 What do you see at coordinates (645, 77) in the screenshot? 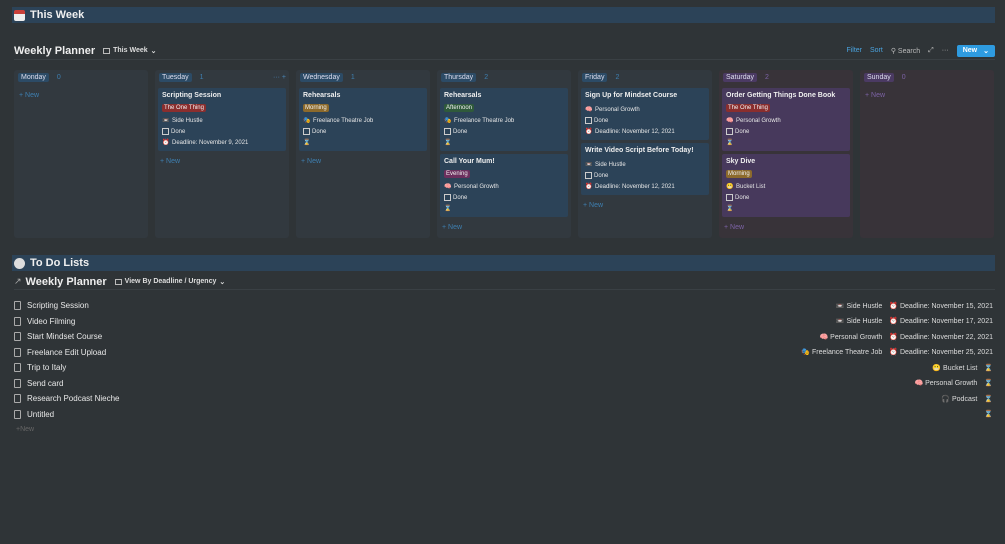
I see `column-header: Friday 2` at bounding box center [645, 77].